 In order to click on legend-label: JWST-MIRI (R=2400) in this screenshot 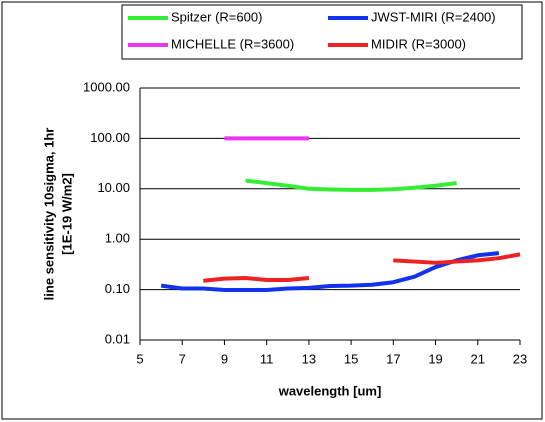, I will do `click(433, 16)`.